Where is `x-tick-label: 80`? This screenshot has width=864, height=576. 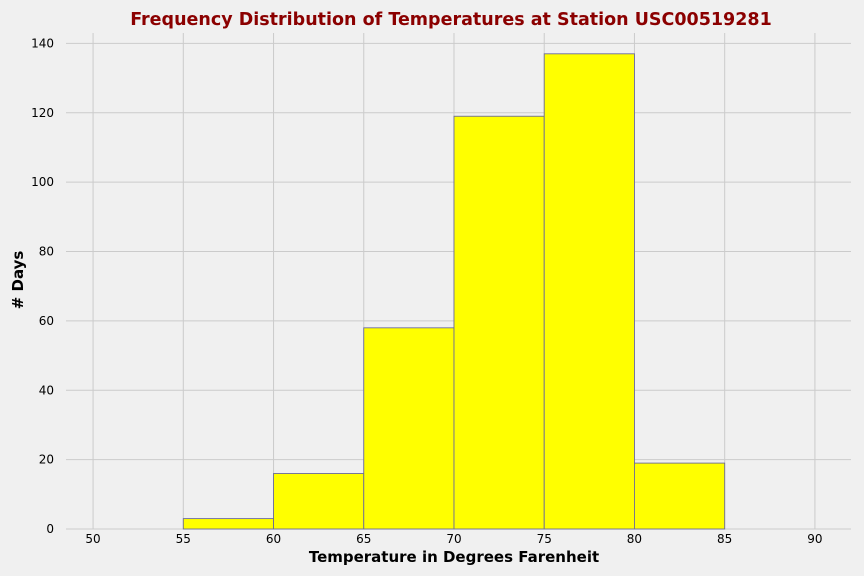
x-tick-label: 80 is located at coordinates (634, 539).